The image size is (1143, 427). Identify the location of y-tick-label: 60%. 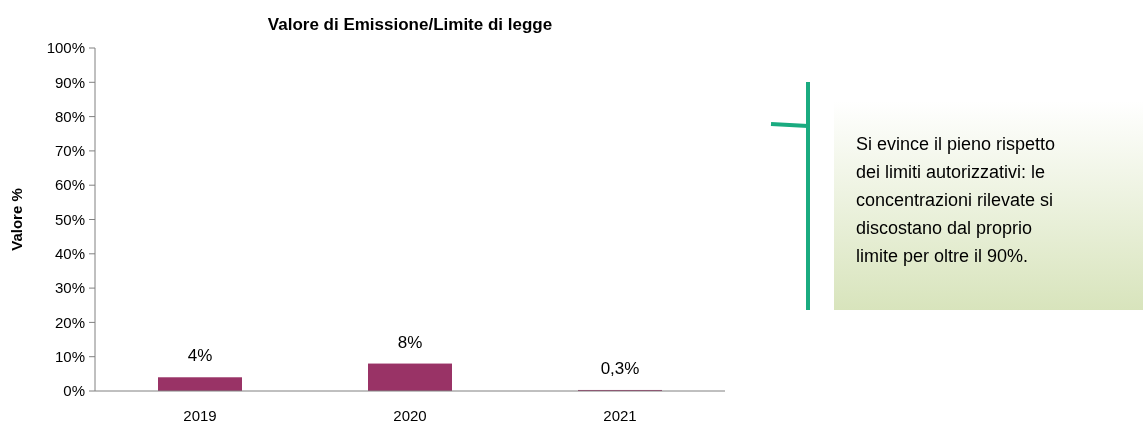
(69, 185).